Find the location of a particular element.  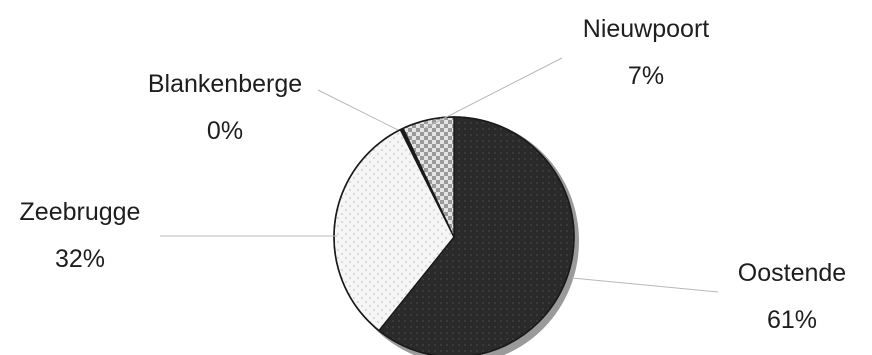

label-oostende-name: Oostende is located at coordinates (792, 273).